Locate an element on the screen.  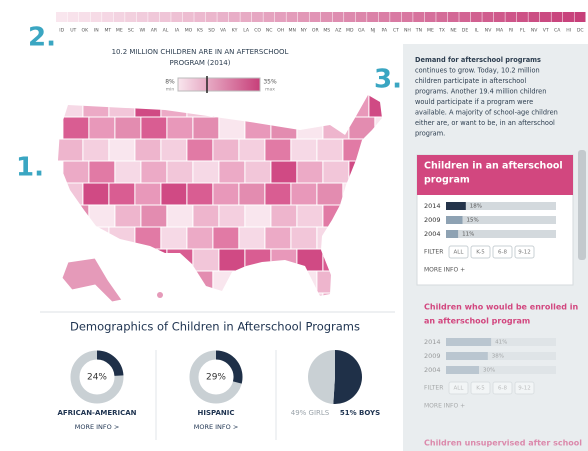
panel-title: Children who would be enrolled in is located at coordinates (501, 307).